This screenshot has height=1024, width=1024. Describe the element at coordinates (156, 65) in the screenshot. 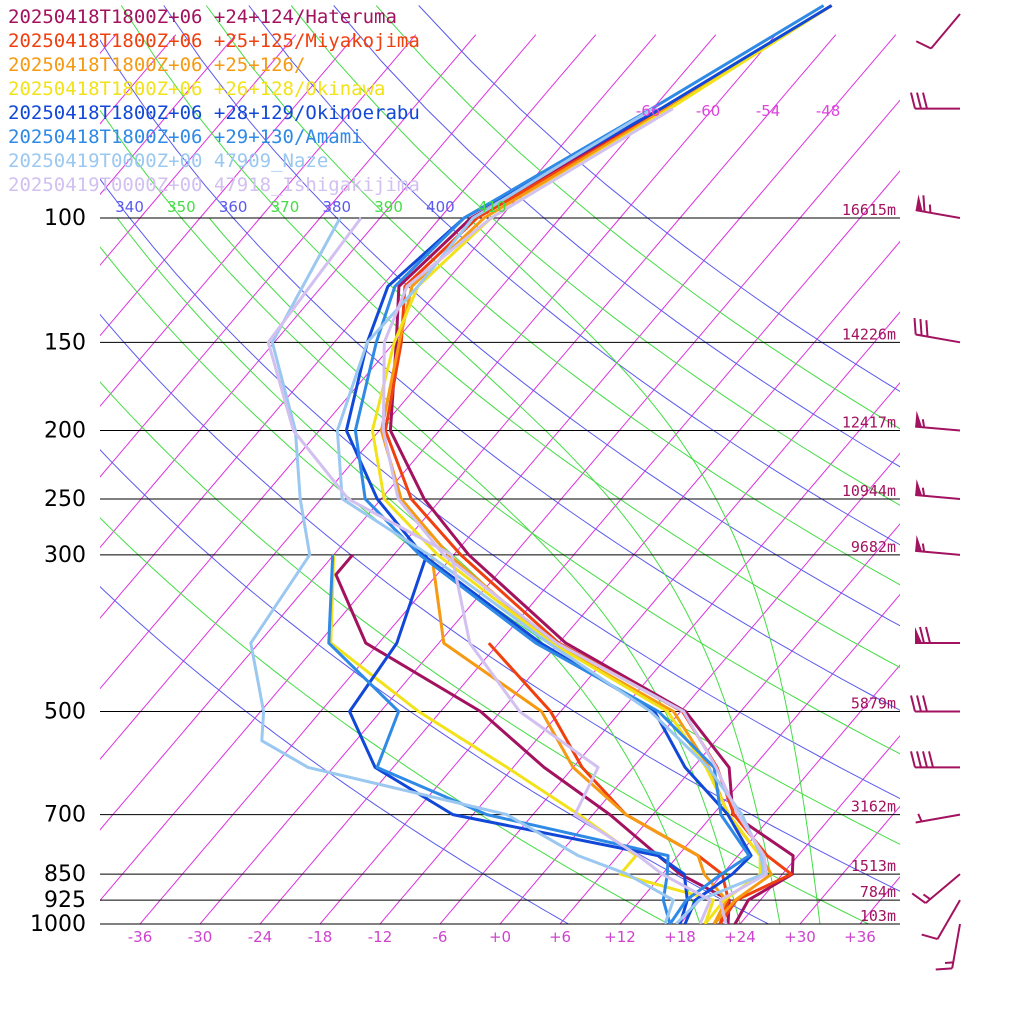

I see `legend-entry: 20250418T1800Z+06 +25+126/` at that location.